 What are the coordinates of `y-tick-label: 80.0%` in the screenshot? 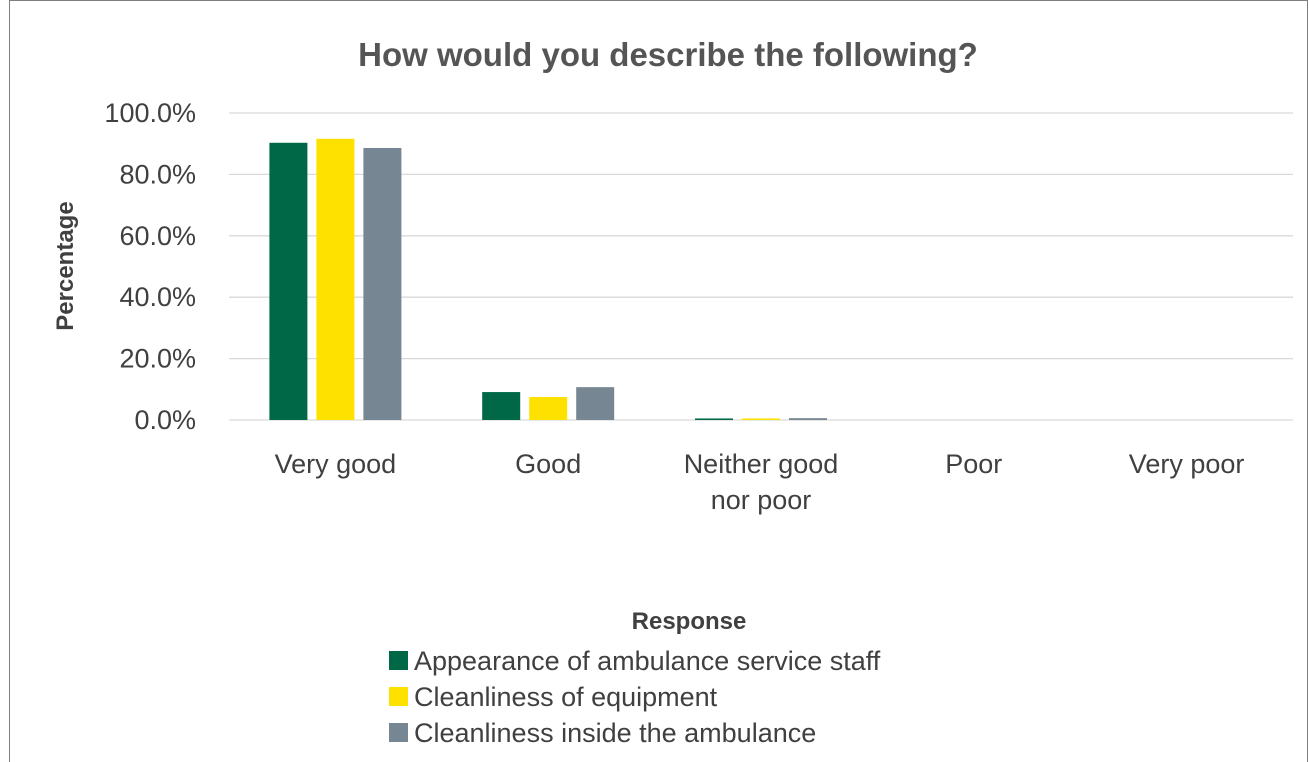 It's located at (157, 174).